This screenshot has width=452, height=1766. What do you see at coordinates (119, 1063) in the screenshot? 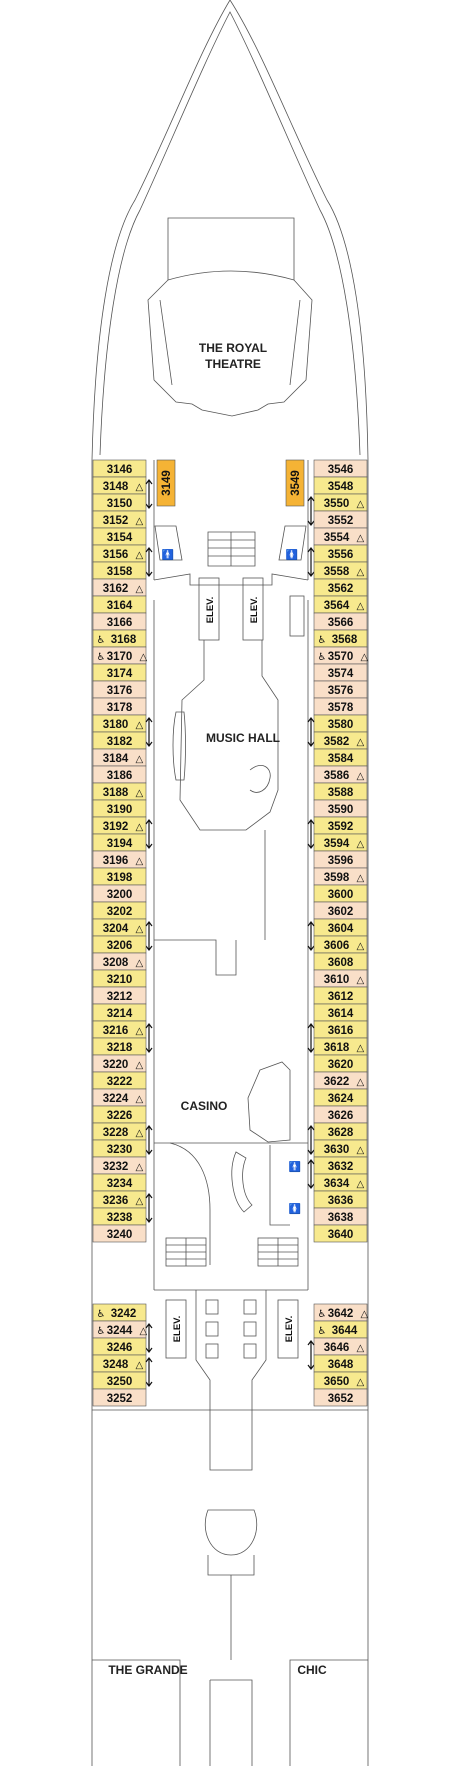
I see `cabin-3220: 3220 △` at bounding box center [119, 1063].